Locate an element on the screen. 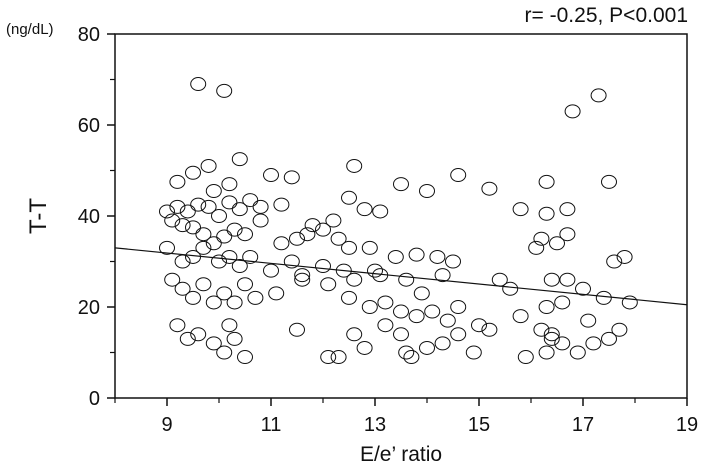 The width and height of the screenshot is (708, 469). x-tick-label: 15 is located at coordinates (479, 425).